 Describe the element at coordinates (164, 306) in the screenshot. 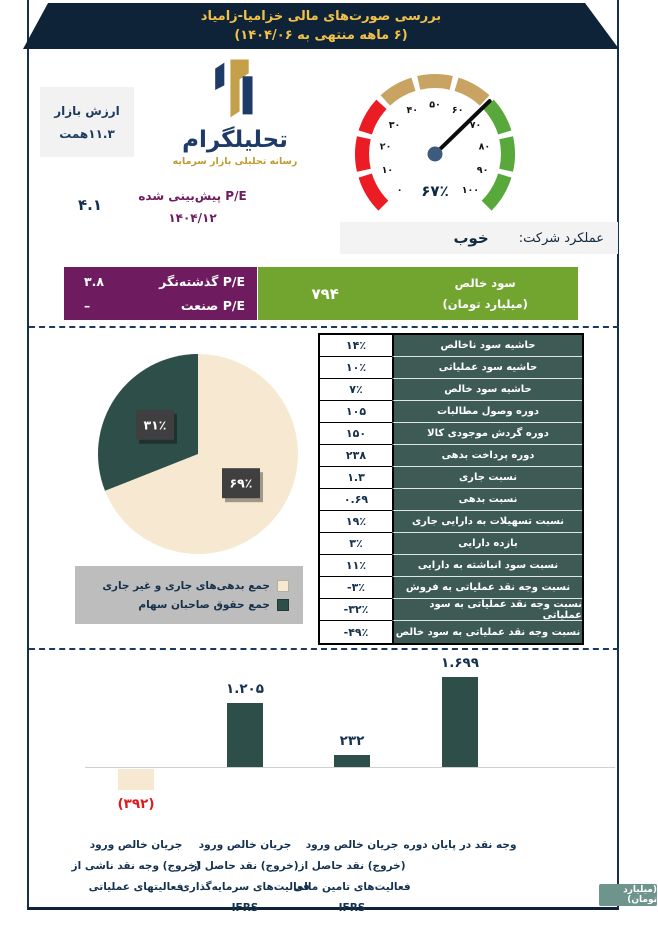

I see `pe-industry-row: P/E صنعت –` at that location.